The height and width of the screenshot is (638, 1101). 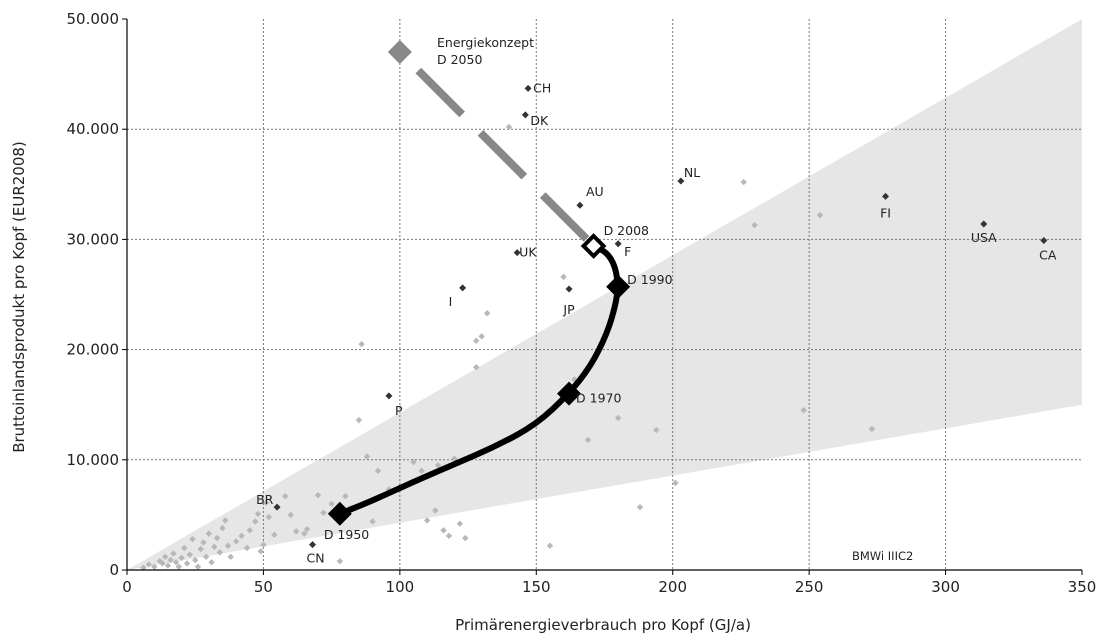 I want to click on credit-label: BMWi IIIC2, so click(x=882, y=556).